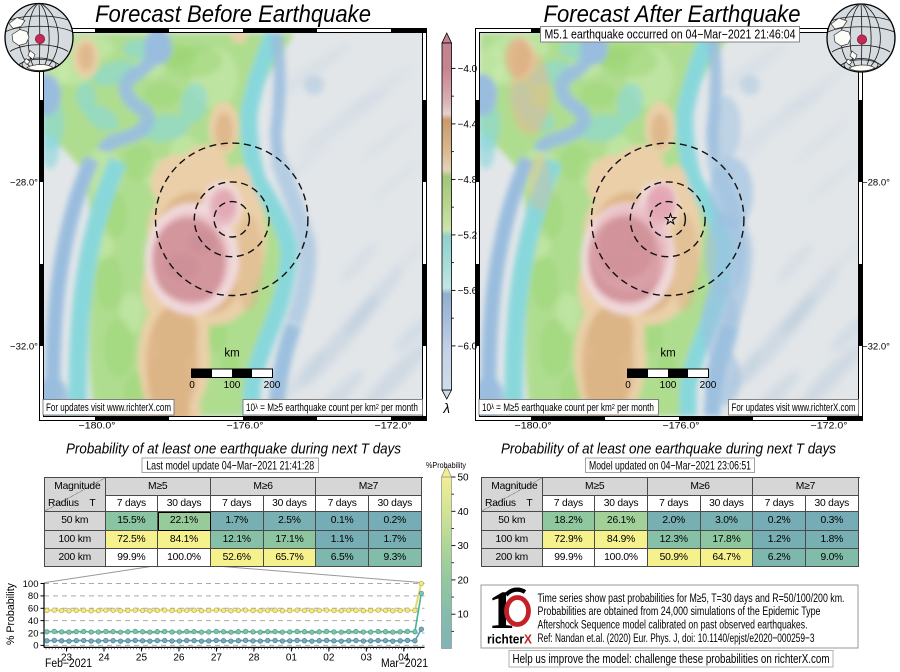 The height and width of the screenshot is (672, 900). Describe the element at coordinates (464, 546) in the screenshot. I see `svg-text: 30` at that location.